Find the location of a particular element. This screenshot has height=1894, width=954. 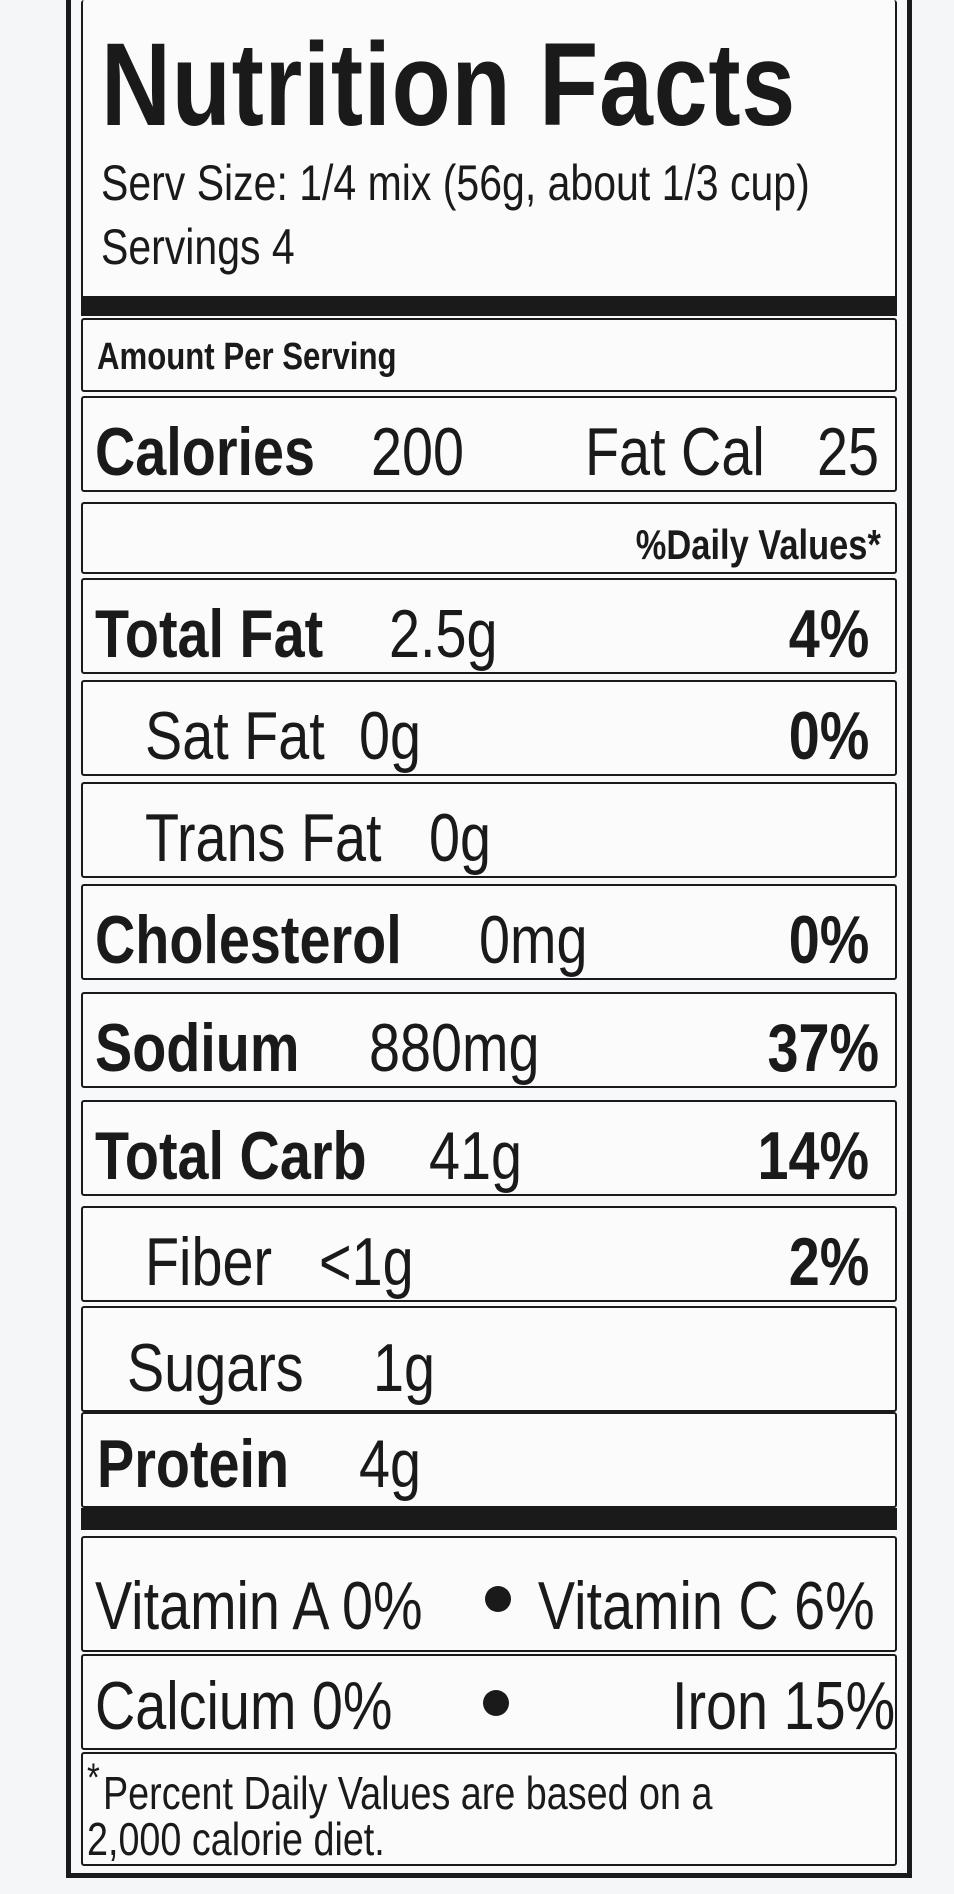

nutrient-amount: 1g is located at coordinates (404, 1368).